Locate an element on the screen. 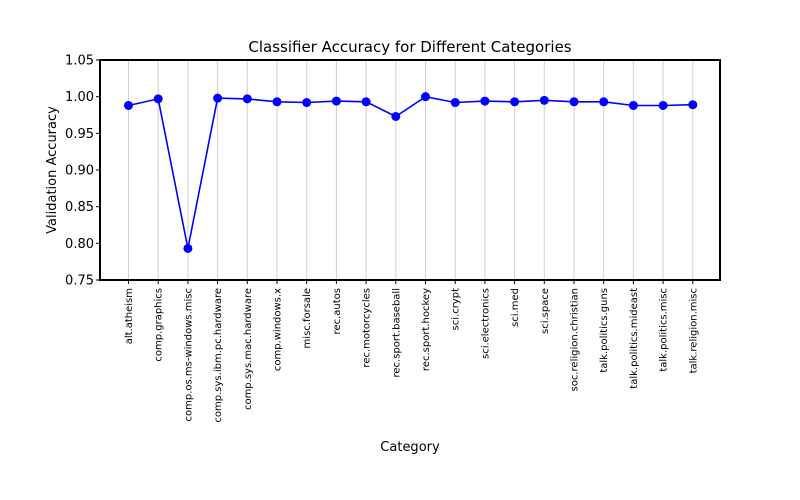 This screenshot has height=500, width=800. y-axis-label: Validation Accuracy is located at coordinates (52, 170).